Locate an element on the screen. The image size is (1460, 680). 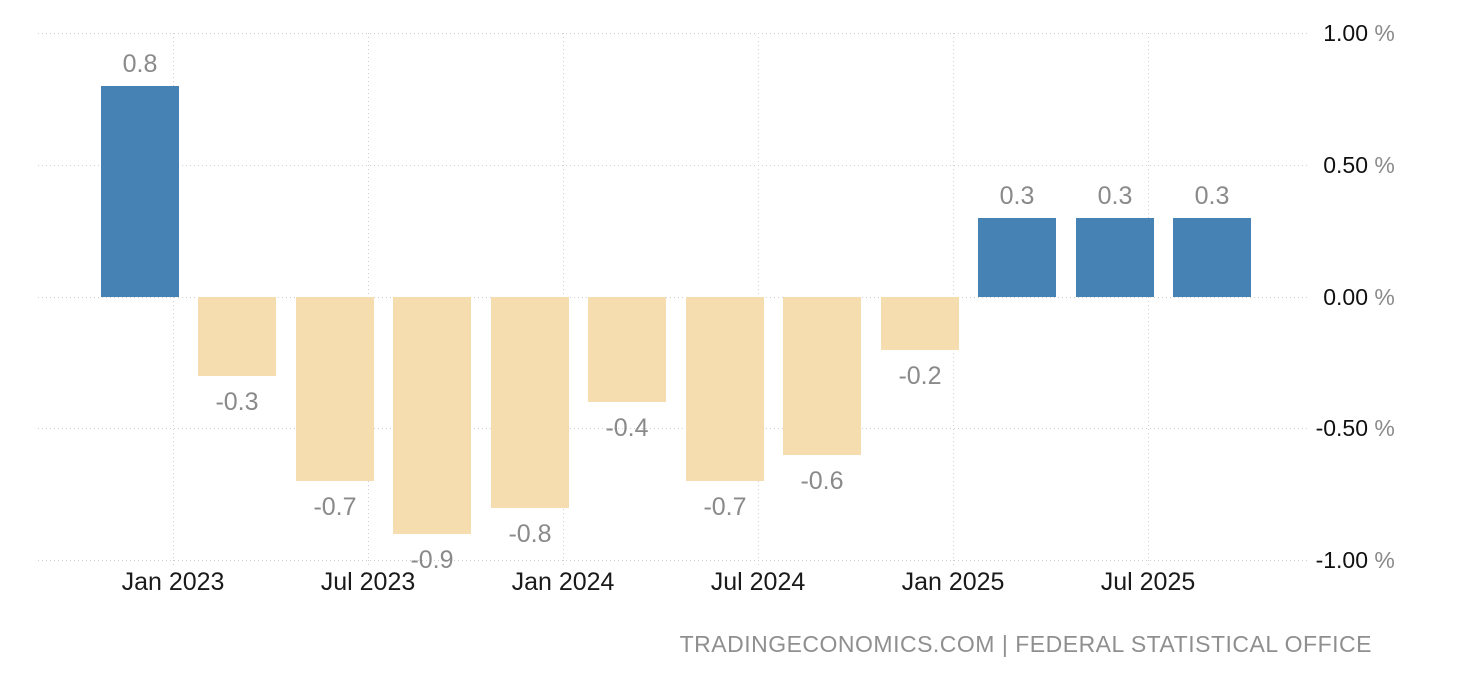
y-axis-tick-value: 0.00 is located at coordinates (1345, 297).